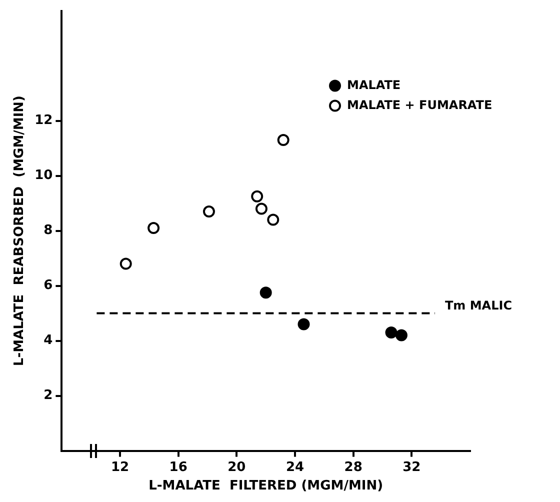  Describe the element at coordinates (419, 105) in the screenshot. I see `legend-label: MALATE + FUMARATE` at that location.